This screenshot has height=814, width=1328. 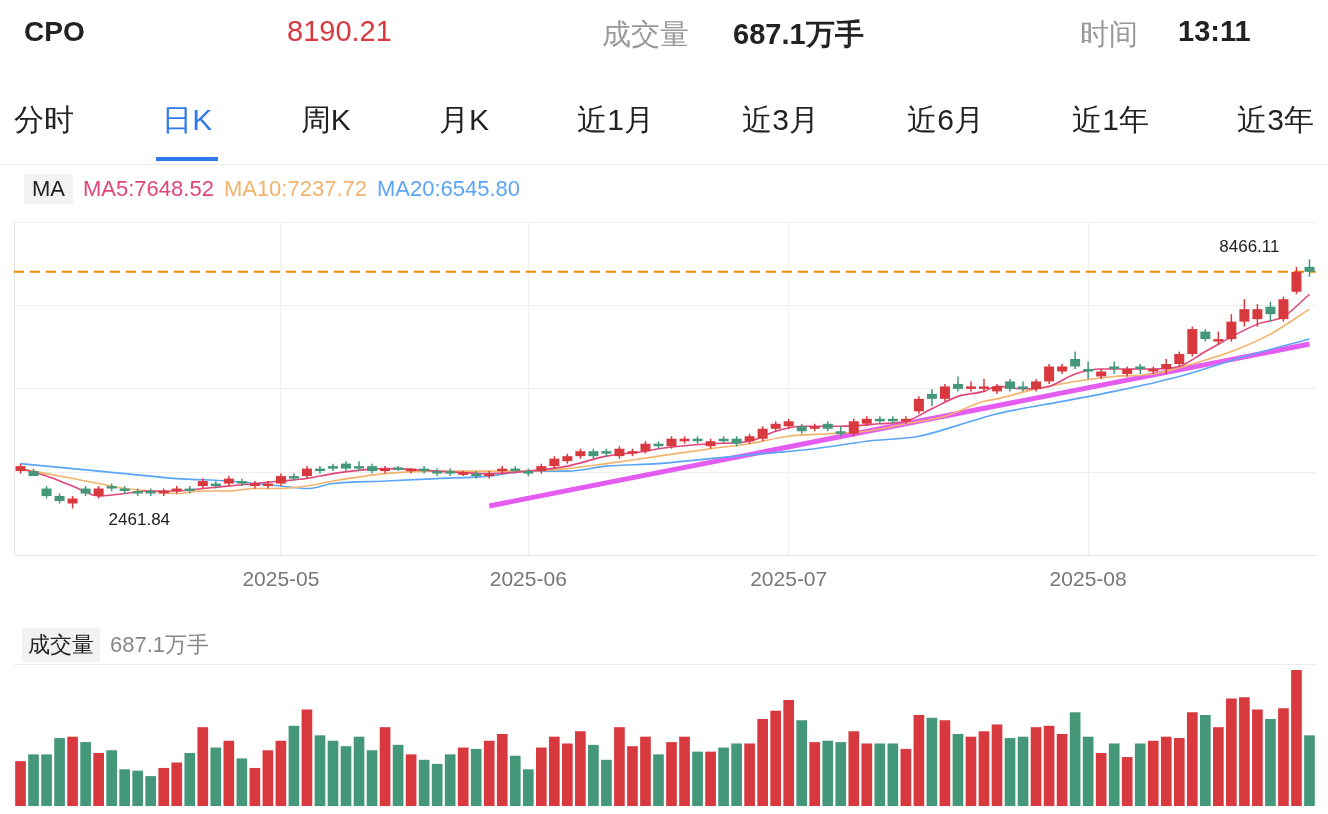 I want to click on text: 8190.21, so click(x=339, y=31).